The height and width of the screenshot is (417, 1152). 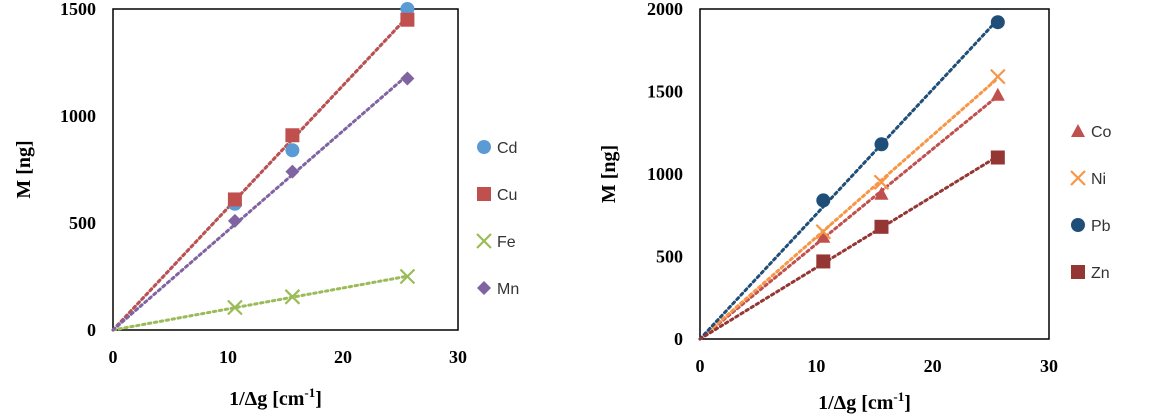 I want to click on series-ni, so click(x=910, y=154).